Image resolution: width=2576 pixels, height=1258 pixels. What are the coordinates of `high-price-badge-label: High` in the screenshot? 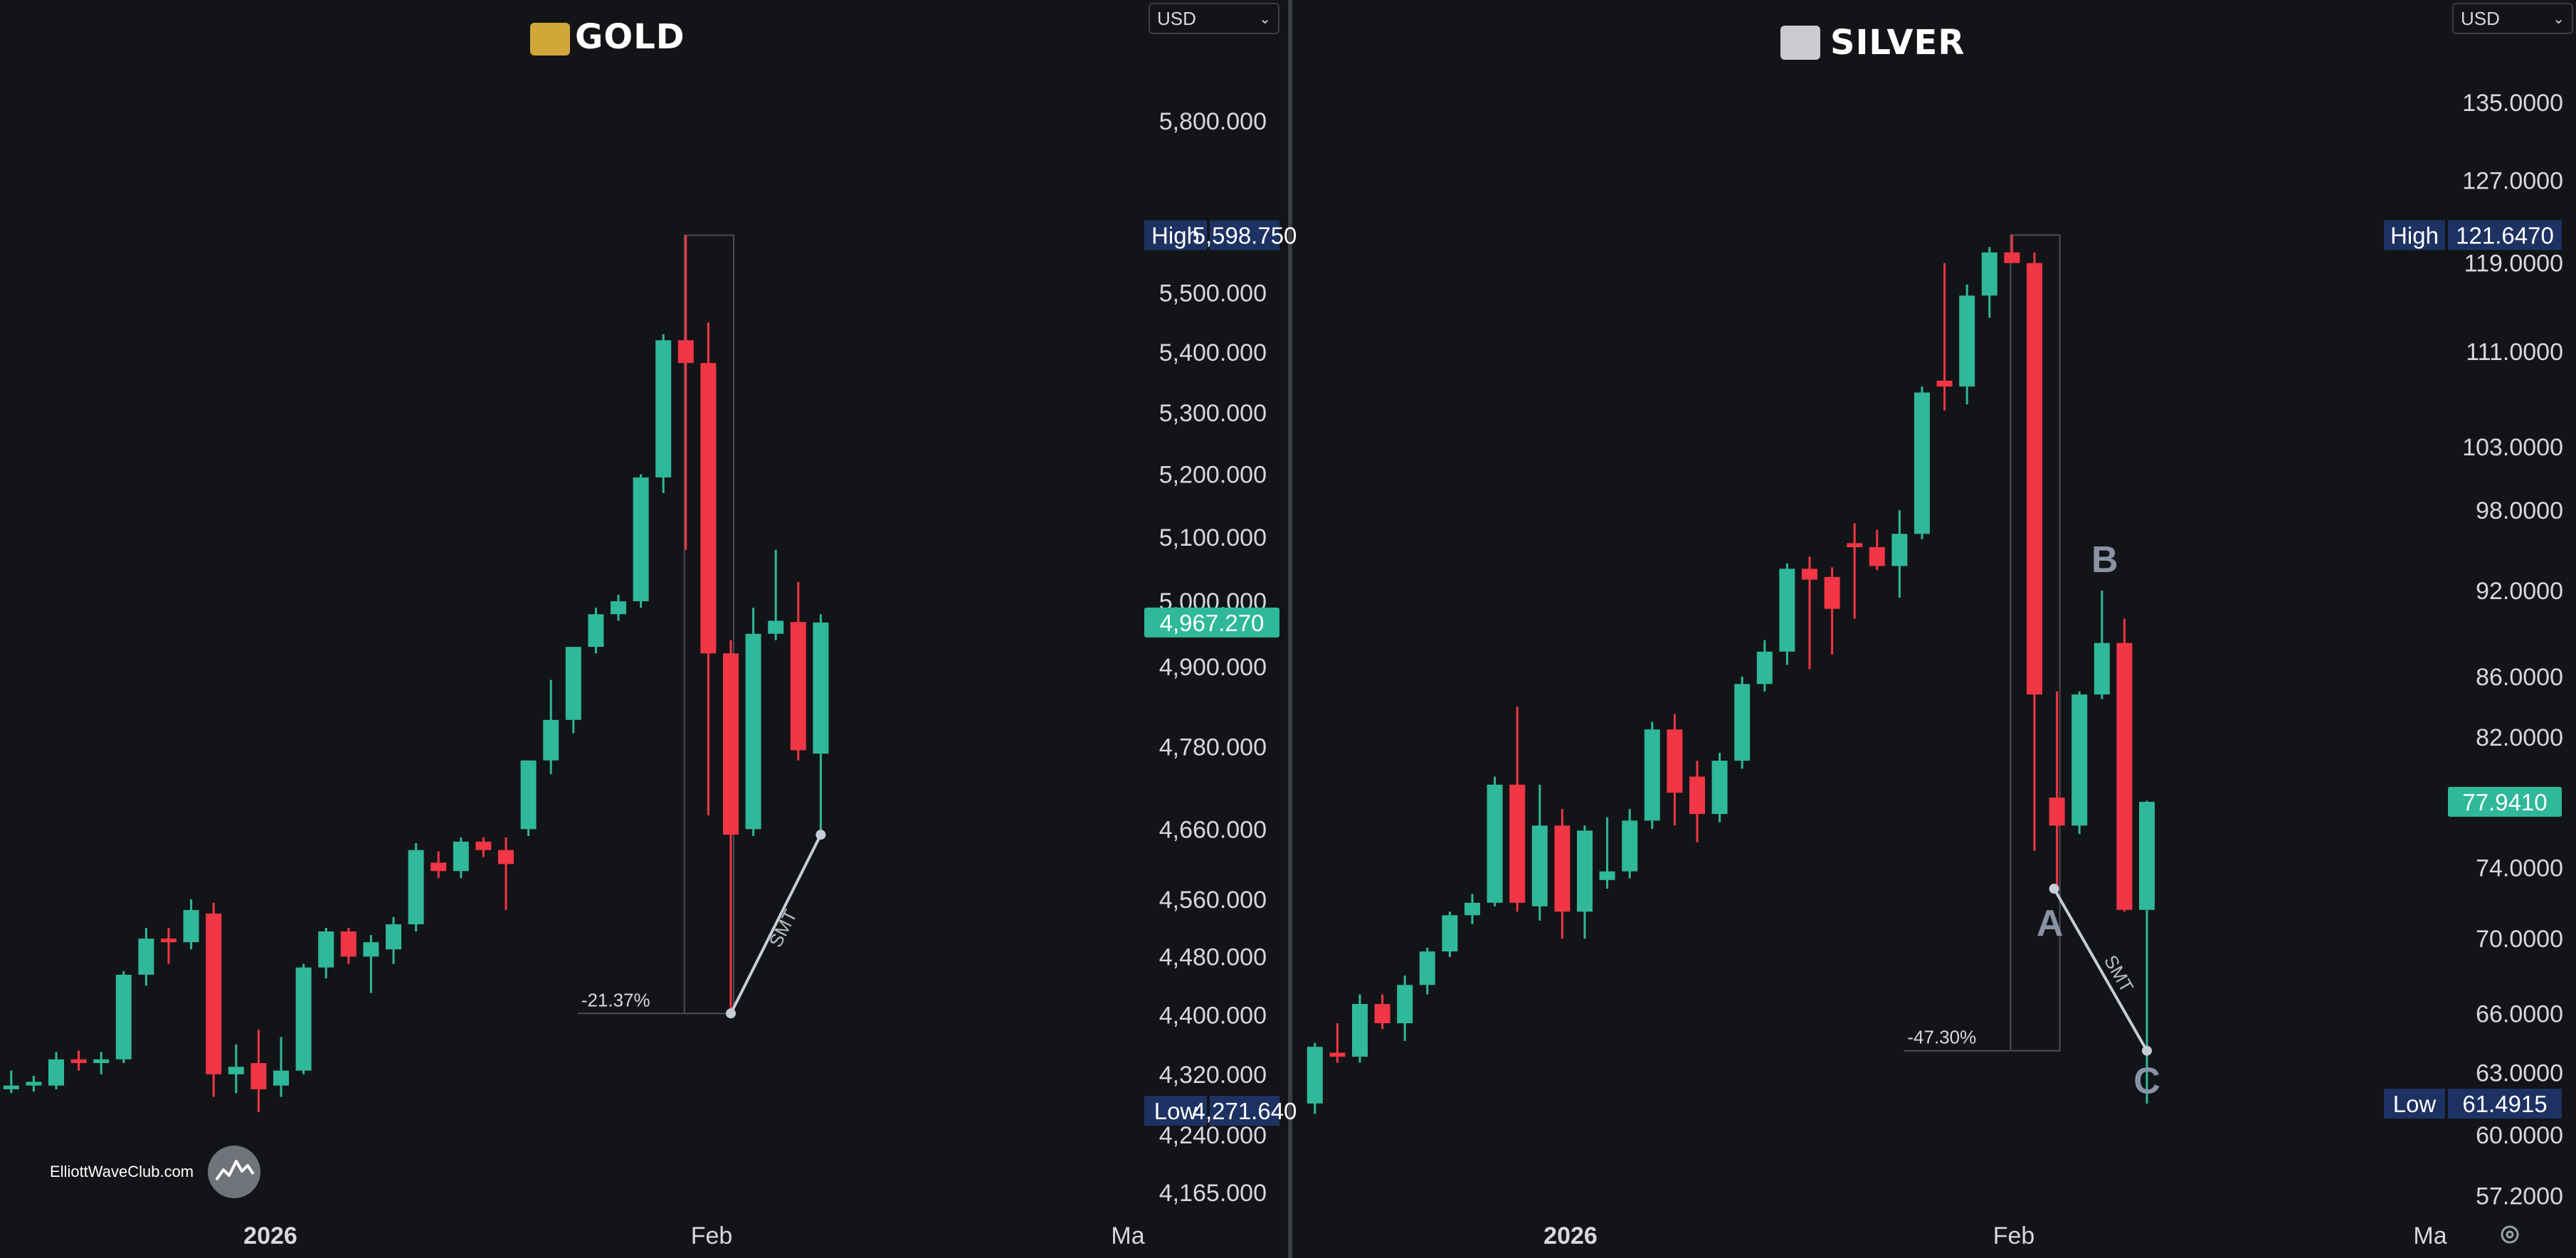 It's located at (2414, 235).